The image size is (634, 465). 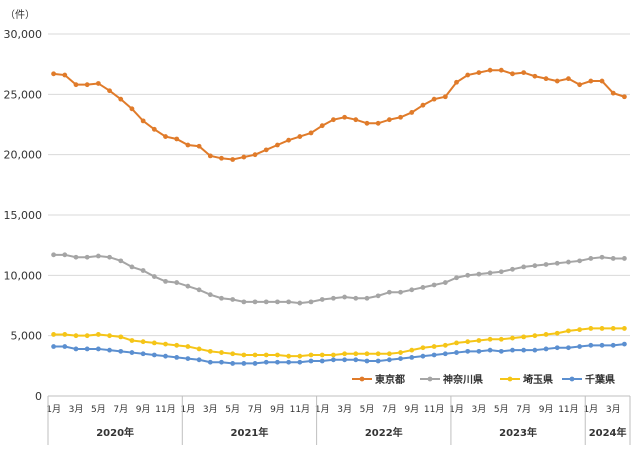 What do you see at coordinates (538, 379) in the screenshot?
I see `legend-label: 埼玉県` at bounding box center [538, 379].